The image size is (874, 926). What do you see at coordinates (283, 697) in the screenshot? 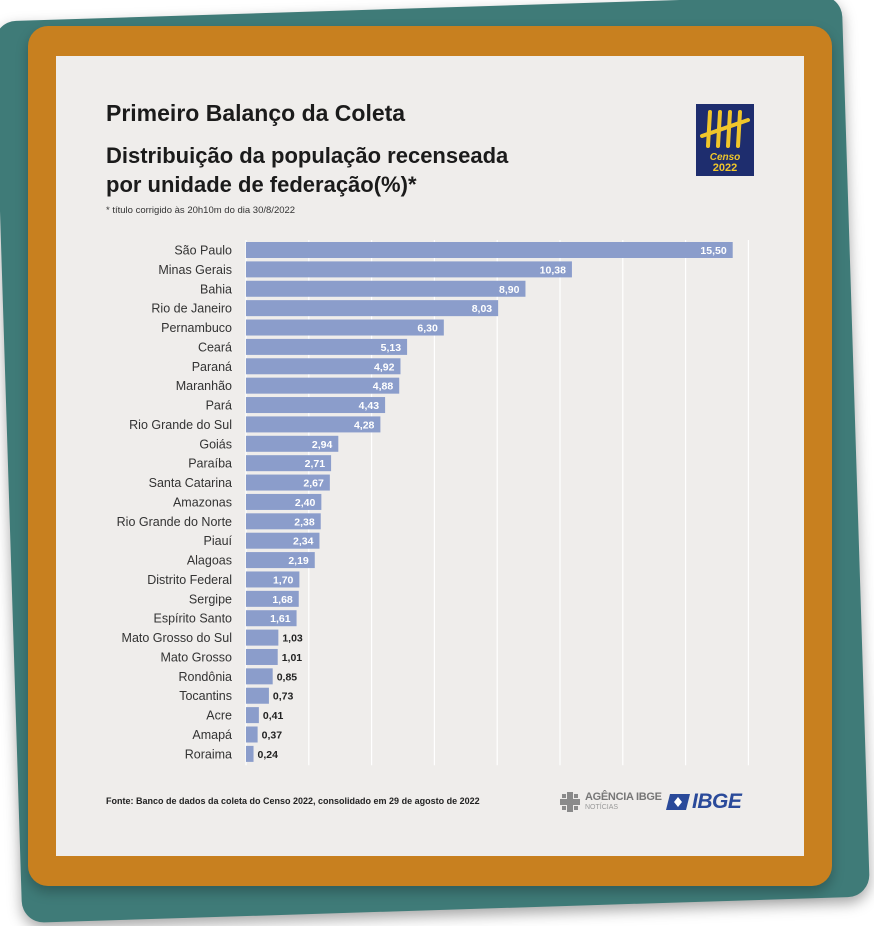
I see `value-label: 0,73` at bounding box center [283, 697].